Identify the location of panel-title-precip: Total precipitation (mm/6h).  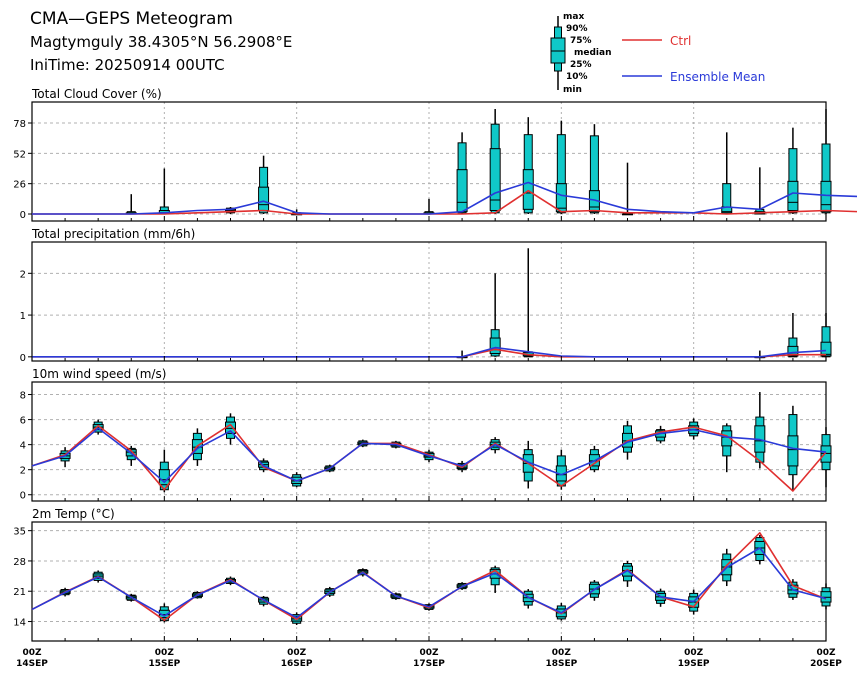
(113, 234).